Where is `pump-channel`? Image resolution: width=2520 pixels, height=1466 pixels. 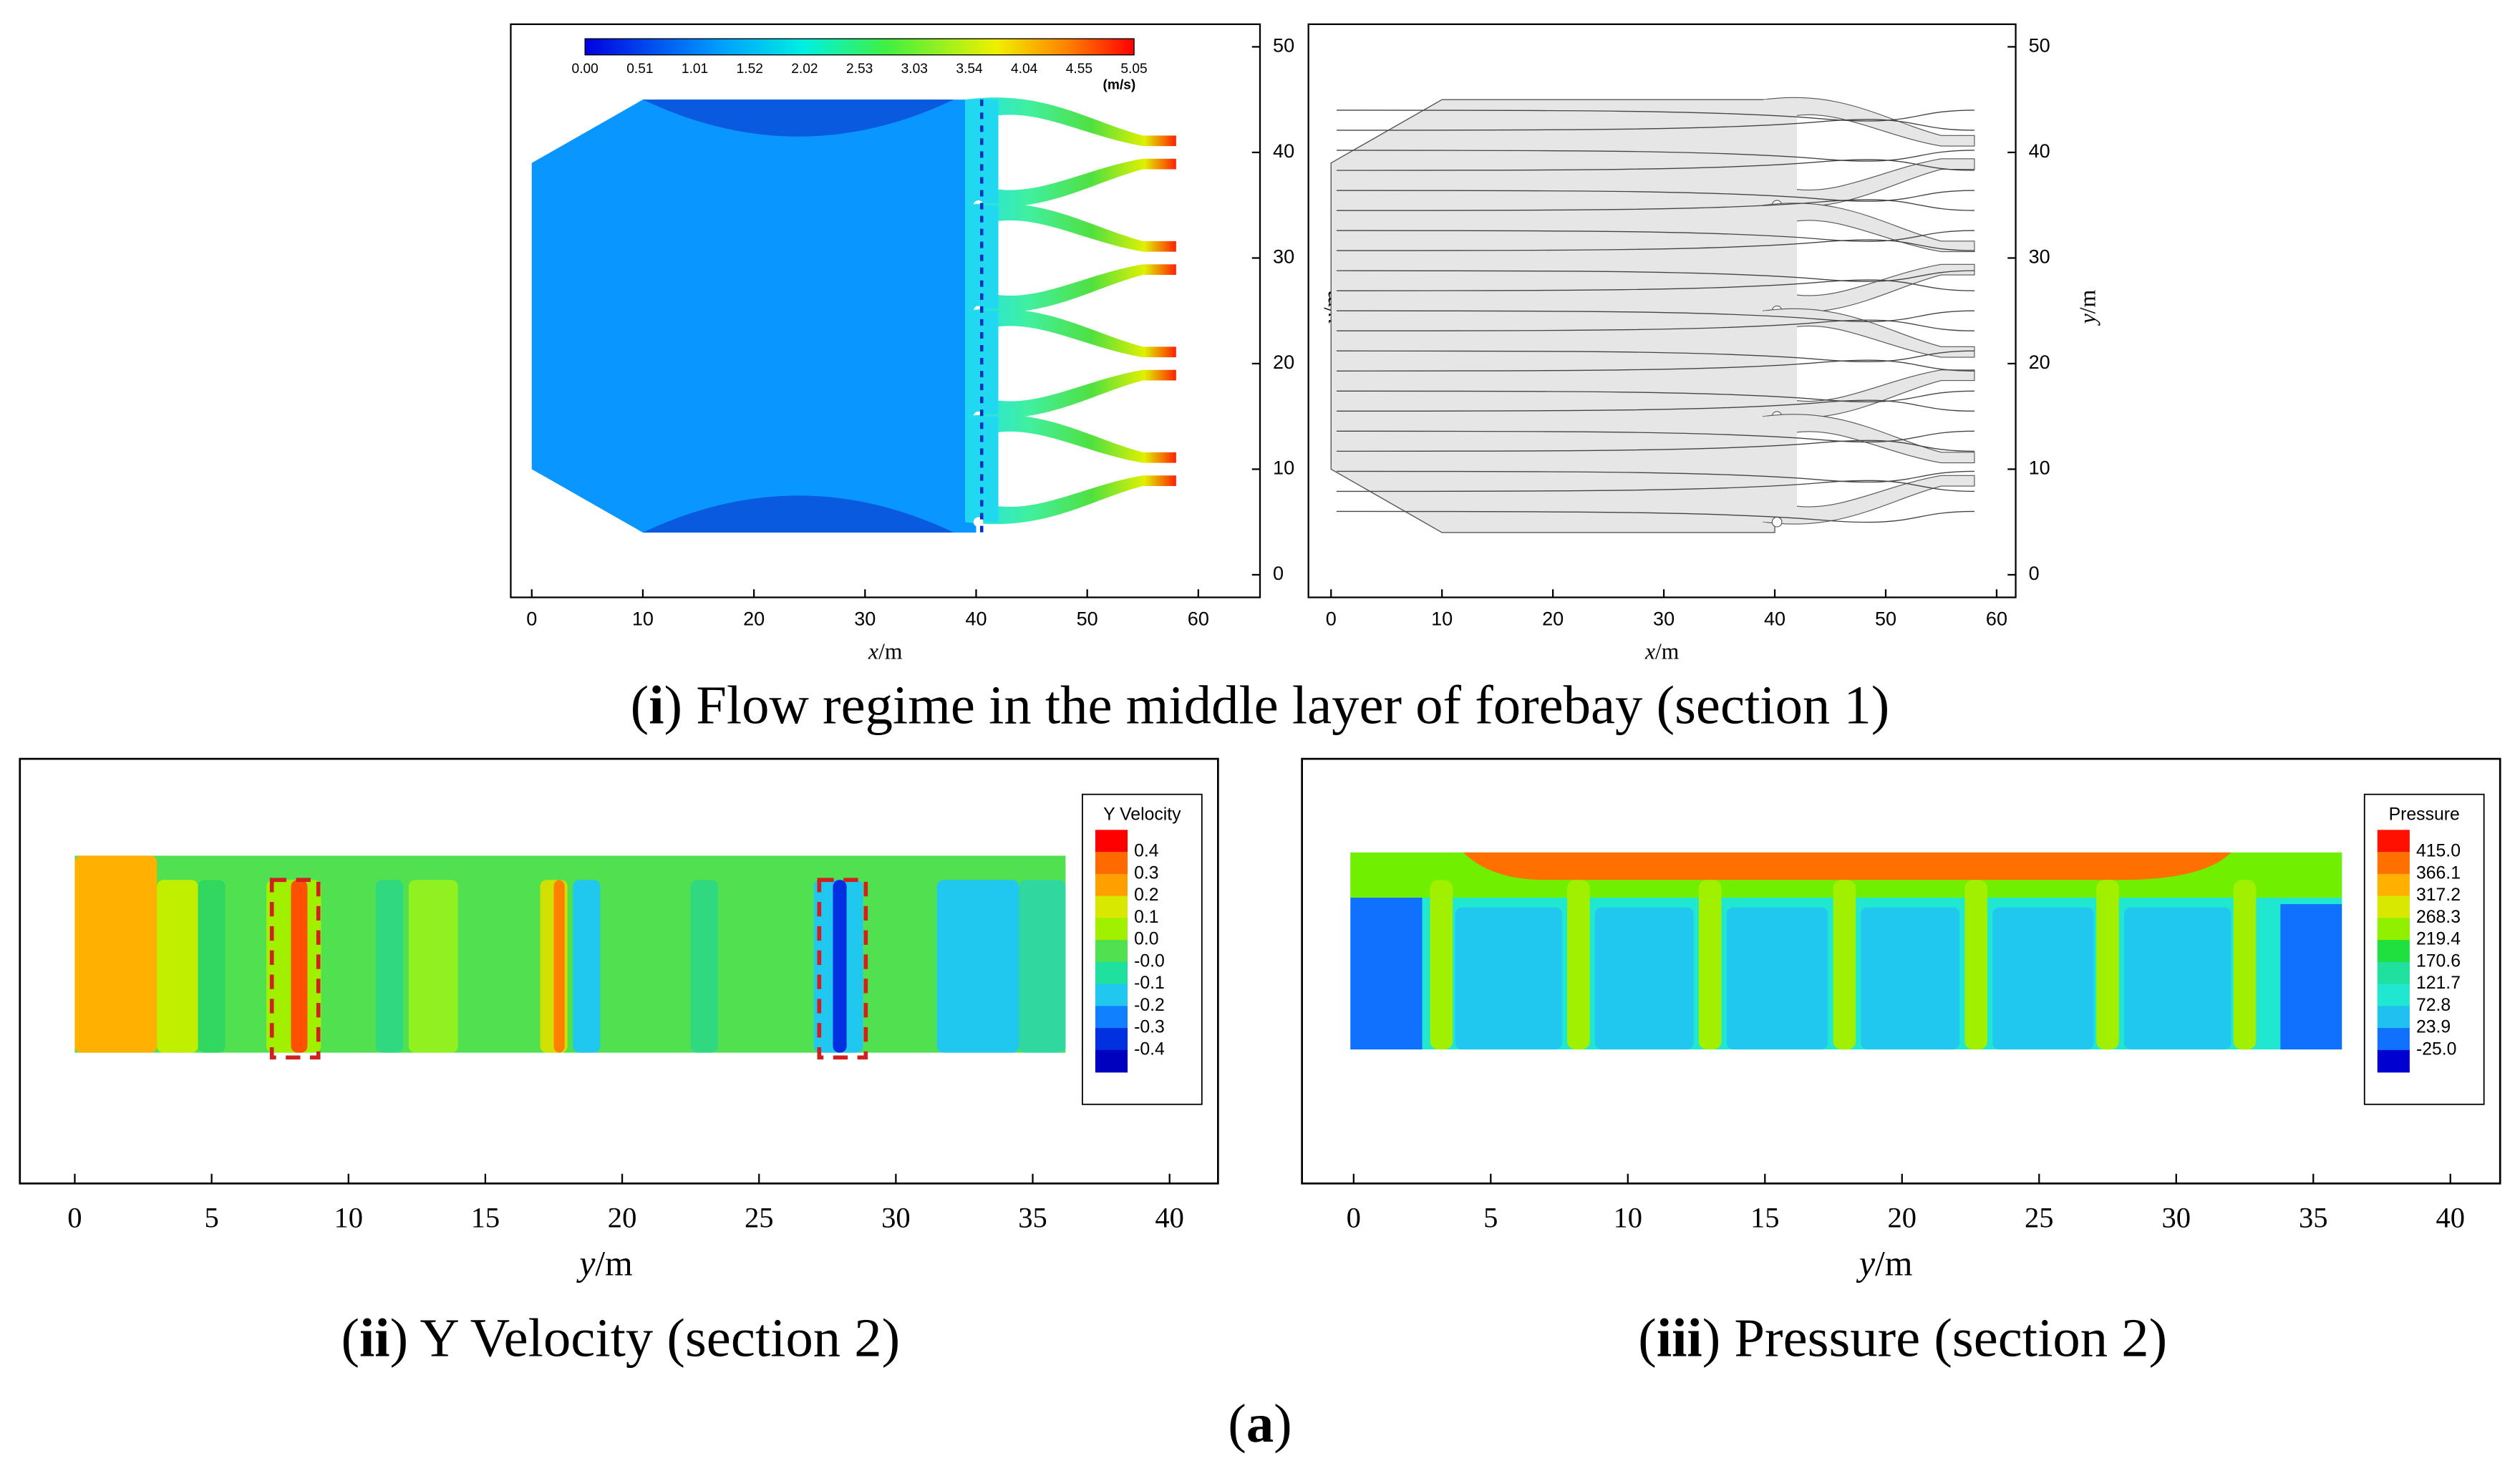
pump-channel is located at coordinates (1868, 228).